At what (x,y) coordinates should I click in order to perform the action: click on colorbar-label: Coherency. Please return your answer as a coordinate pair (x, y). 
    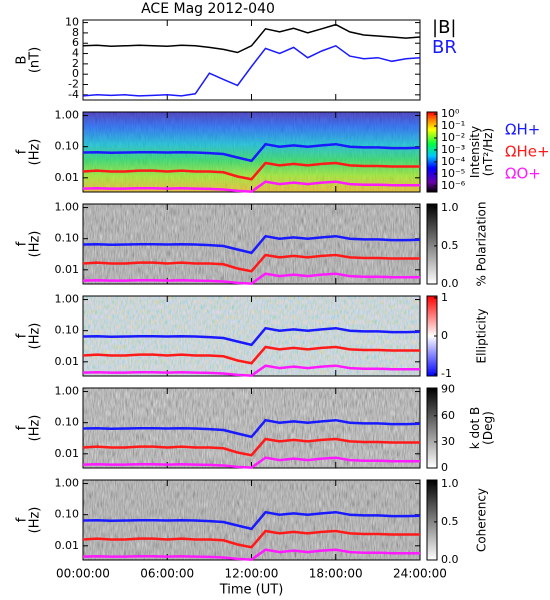
    Looking at the image, I should click on (482, 520).